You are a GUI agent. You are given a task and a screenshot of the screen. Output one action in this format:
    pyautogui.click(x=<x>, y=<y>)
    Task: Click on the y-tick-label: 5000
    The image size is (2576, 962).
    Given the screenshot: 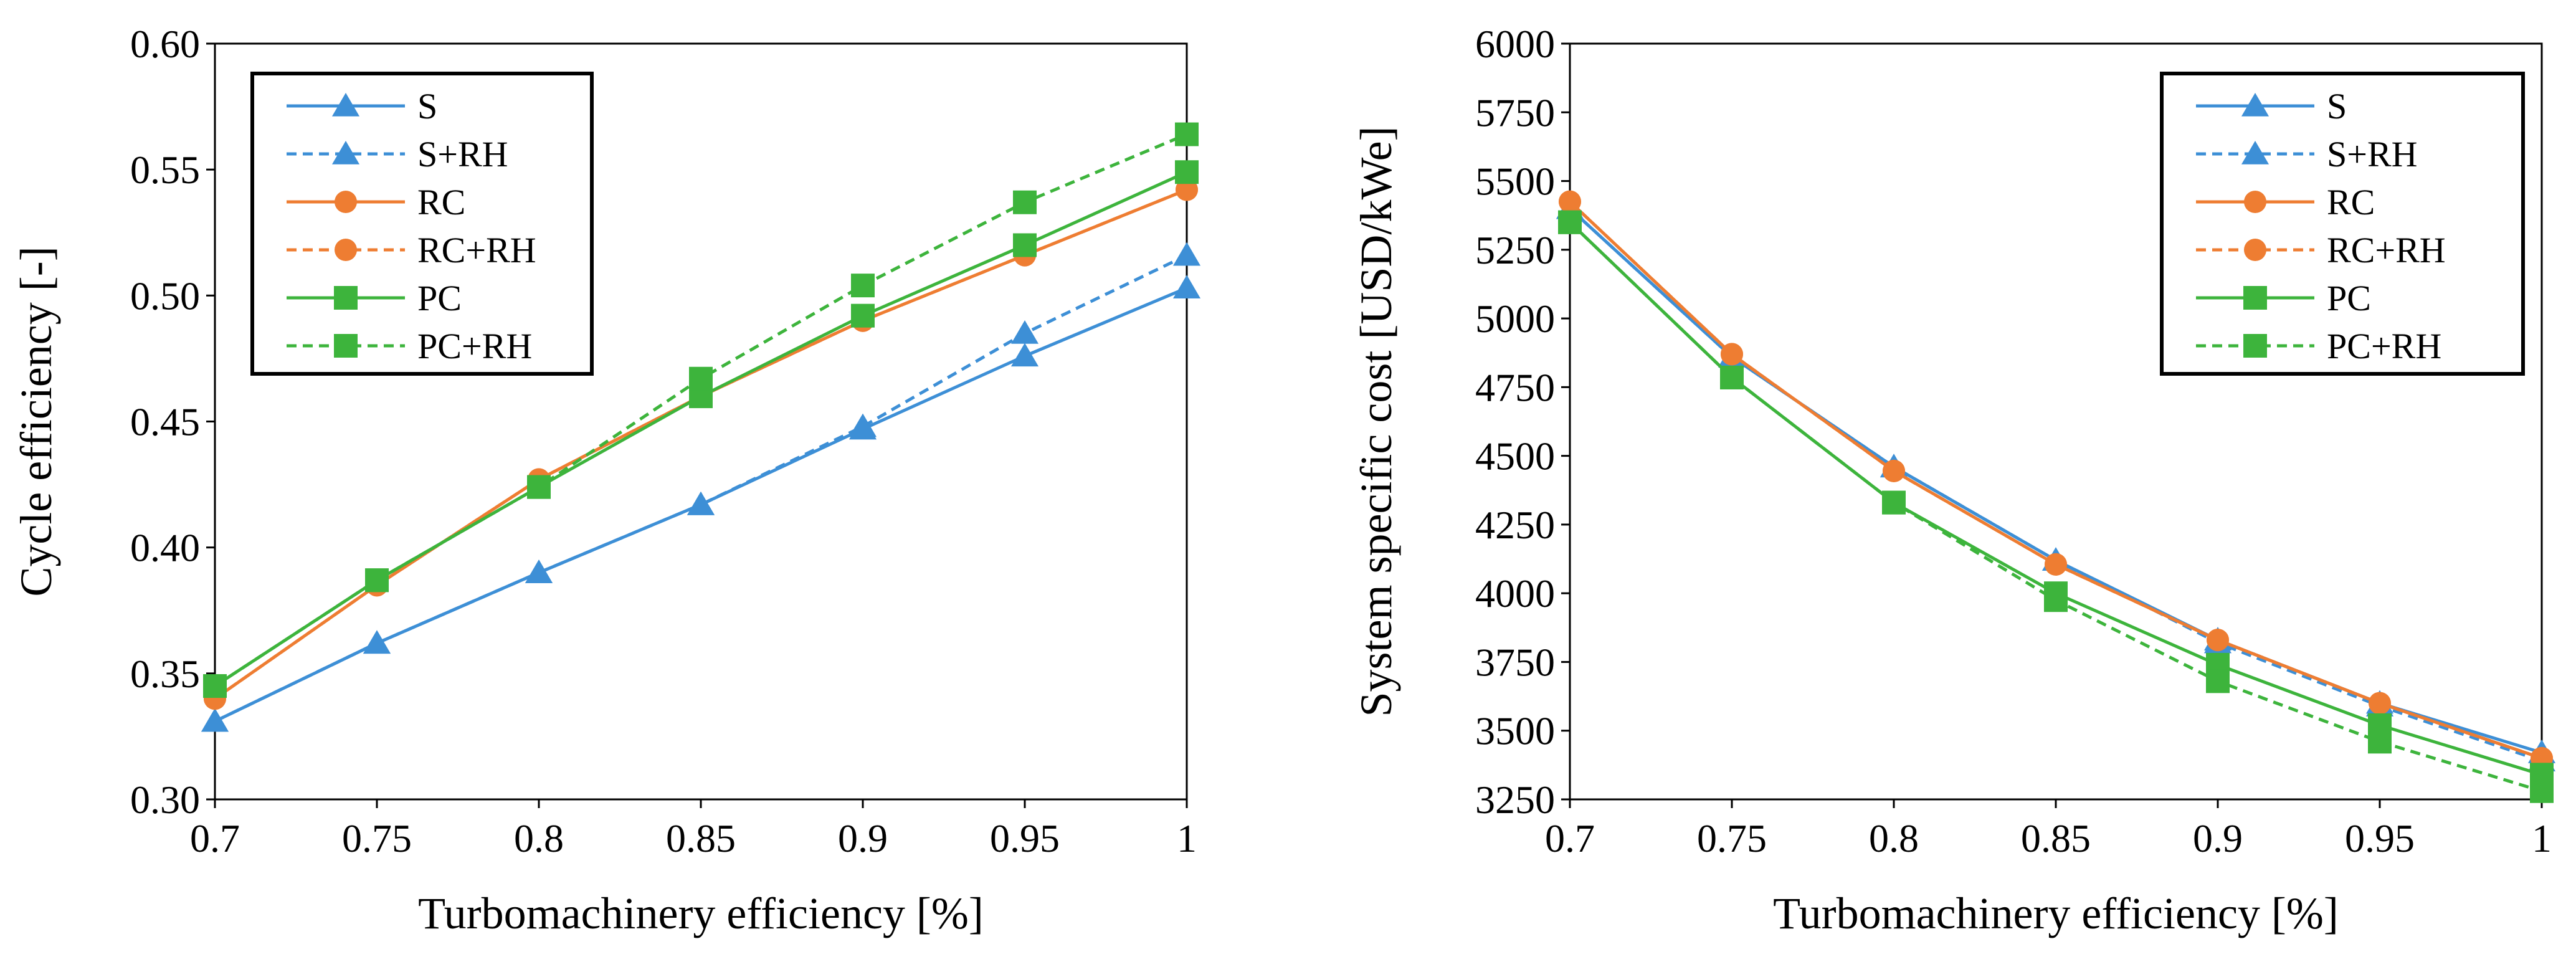 What is the action you would take?
    pyautogui.click(x=1515, y=319)
    